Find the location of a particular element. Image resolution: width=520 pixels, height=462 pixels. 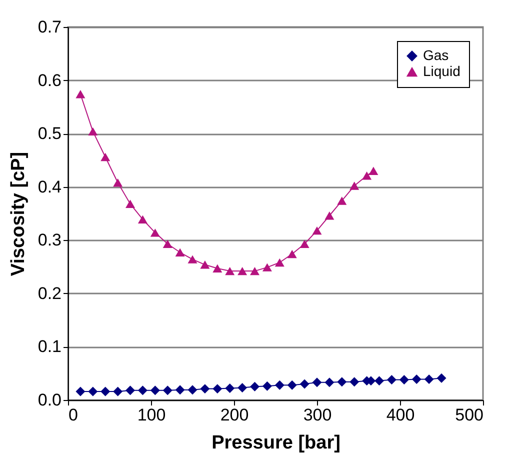

y-tick-label: 0.0 is located at coordinates (50, 400).